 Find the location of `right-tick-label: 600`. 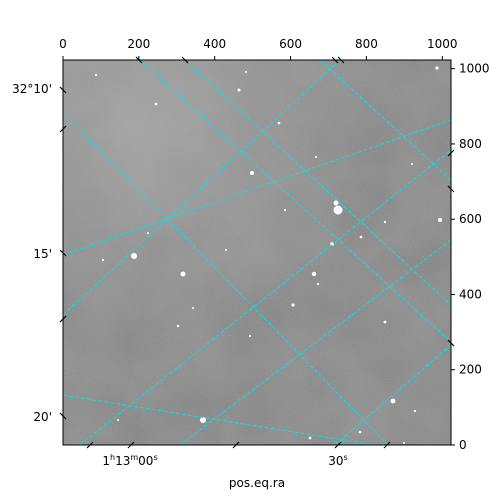

right-tick-label: 600 is located at coordinates (470, 219).